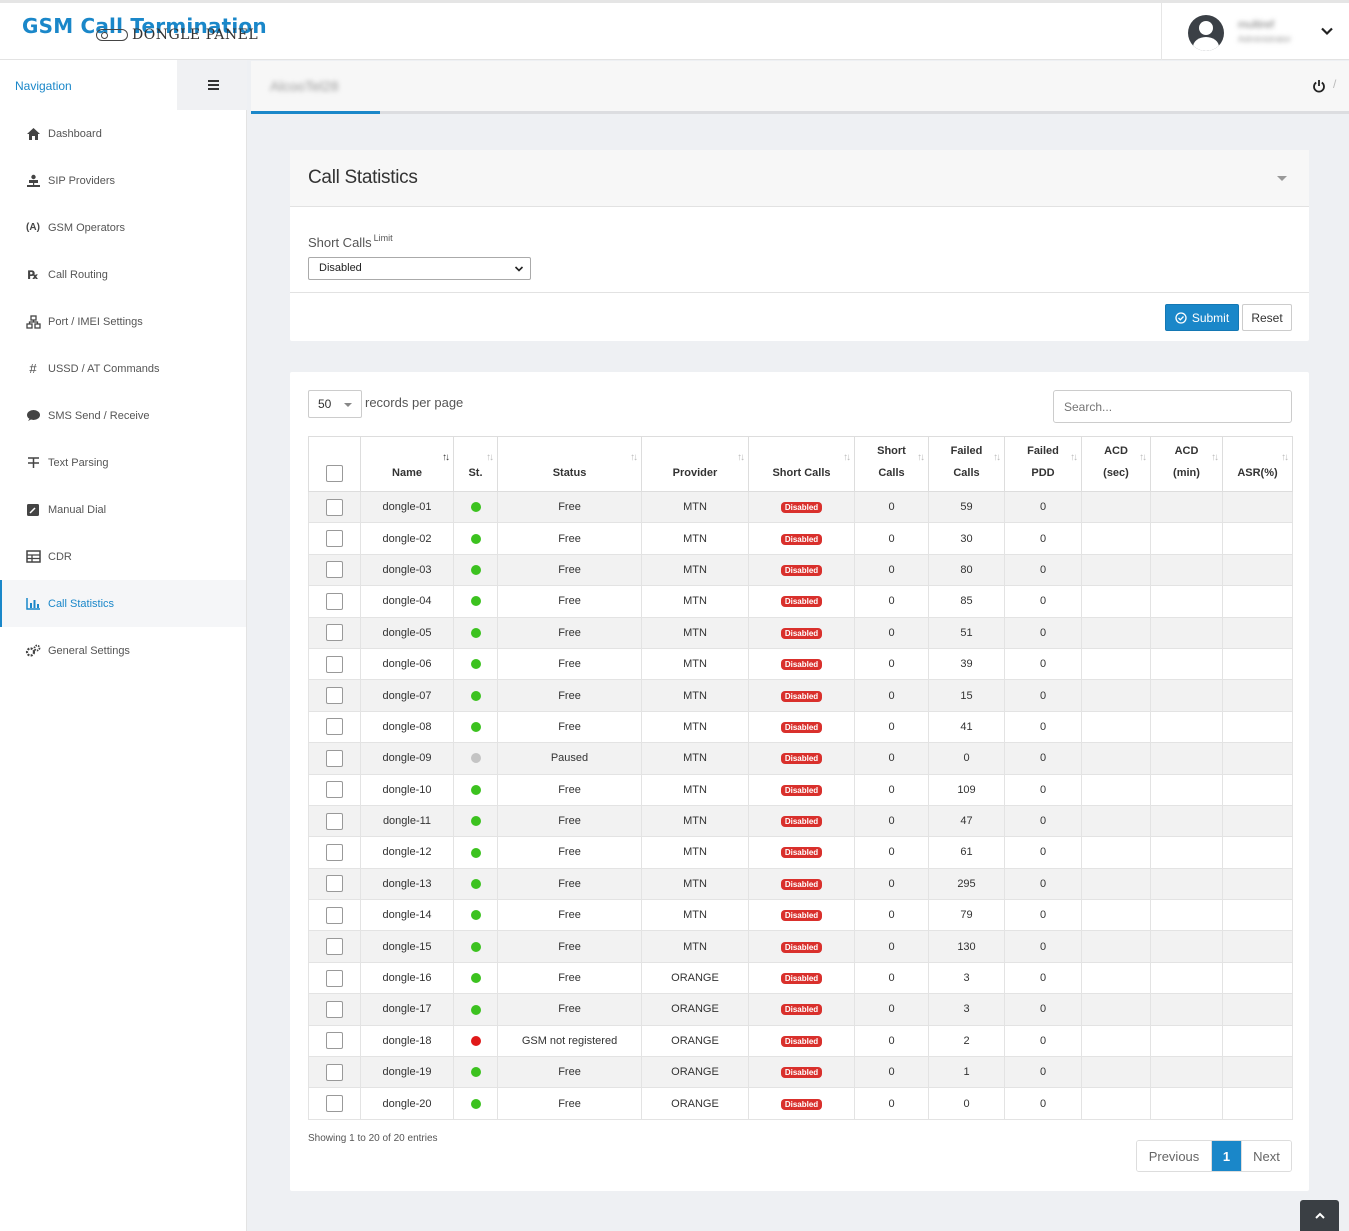  What do you see at coordinates (1206, 33) in the screenshot?
I see `avatar` at bounding box center [1206, 33].